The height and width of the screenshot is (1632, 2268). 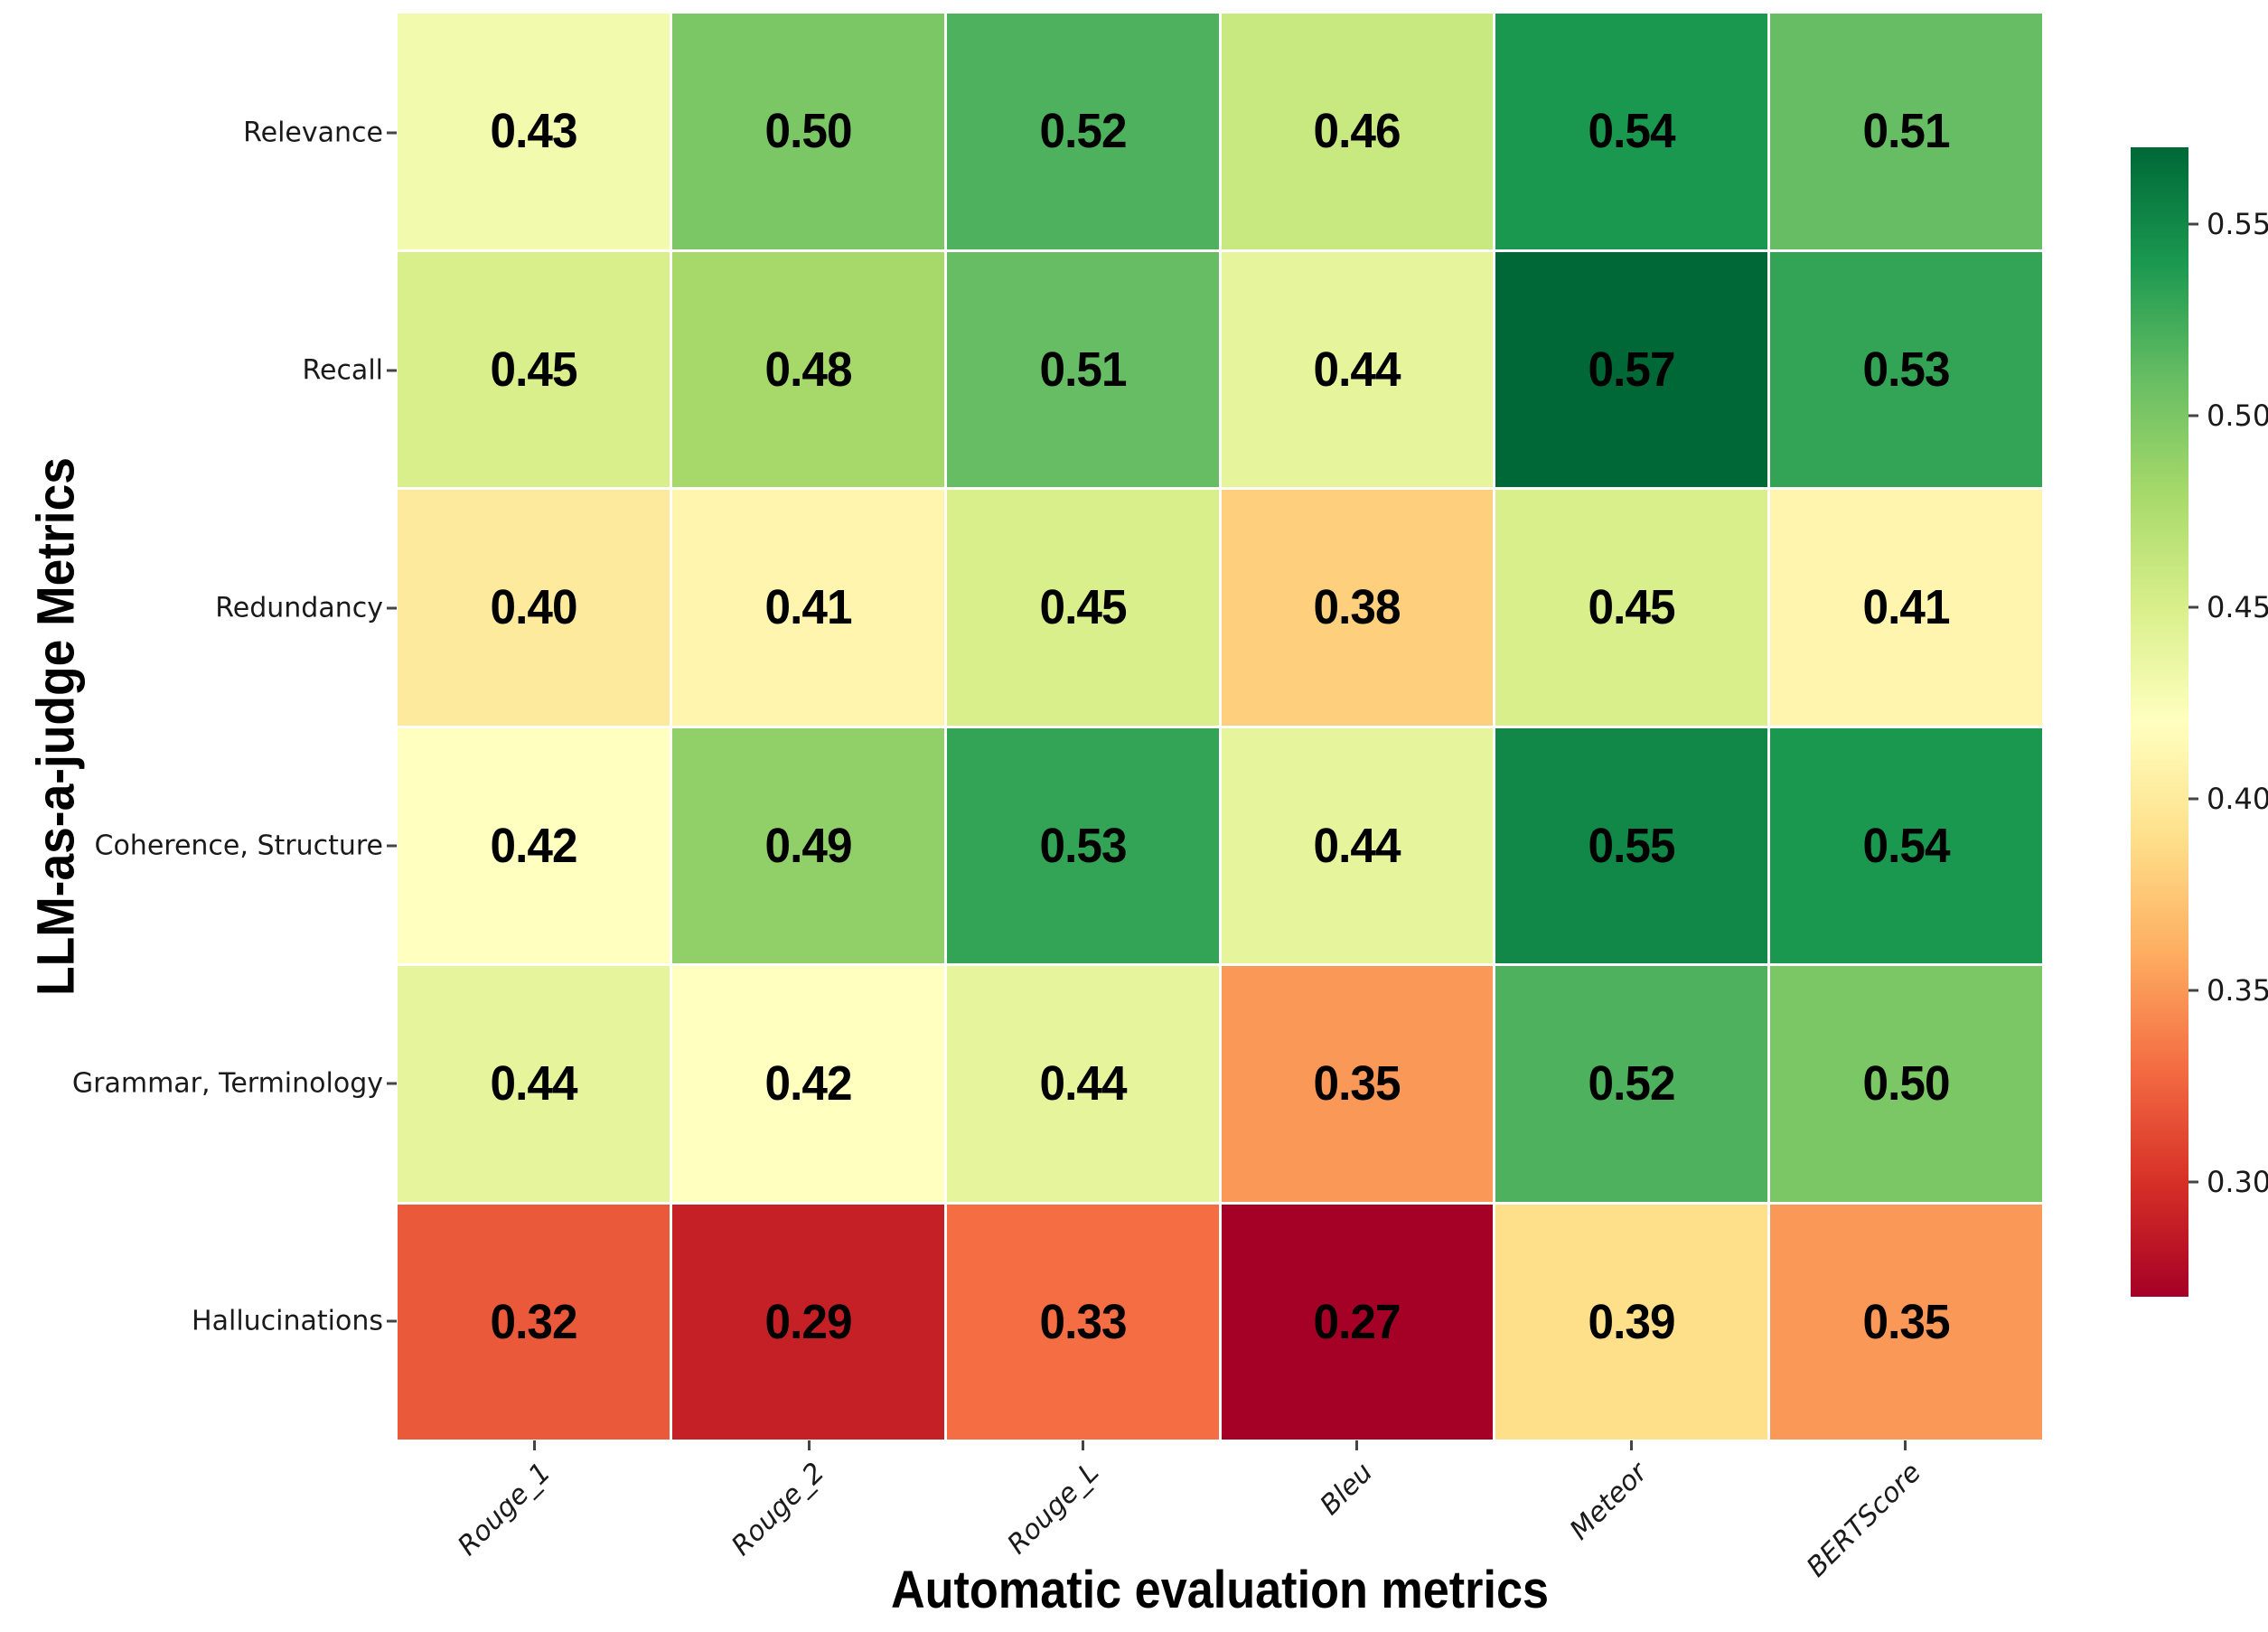 What do you see at coordinates (2237, 224) in the screenshot?
I see `colorbar-tick-label: 0.55` at bounding box center [2237, 224].